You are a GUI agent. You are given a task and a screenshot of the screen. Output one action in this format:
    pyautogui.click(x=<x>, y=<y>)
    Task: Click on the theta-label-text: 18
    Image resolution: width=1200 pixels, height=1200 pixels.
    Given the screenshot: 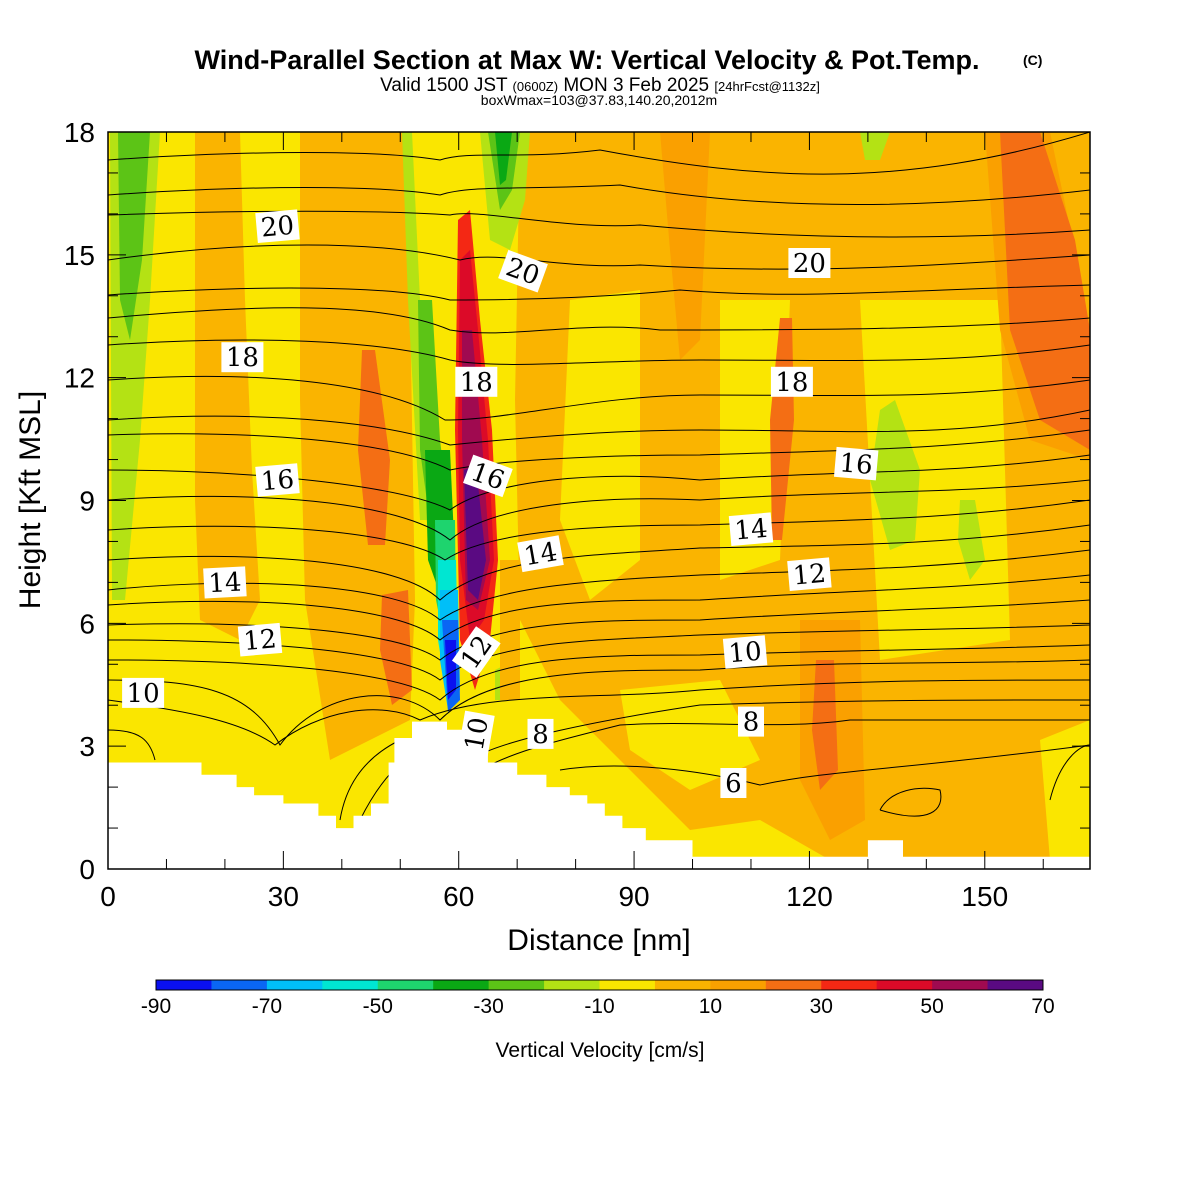 What is the action you would take?
    pyautogui.click(x=791, y=383)
    